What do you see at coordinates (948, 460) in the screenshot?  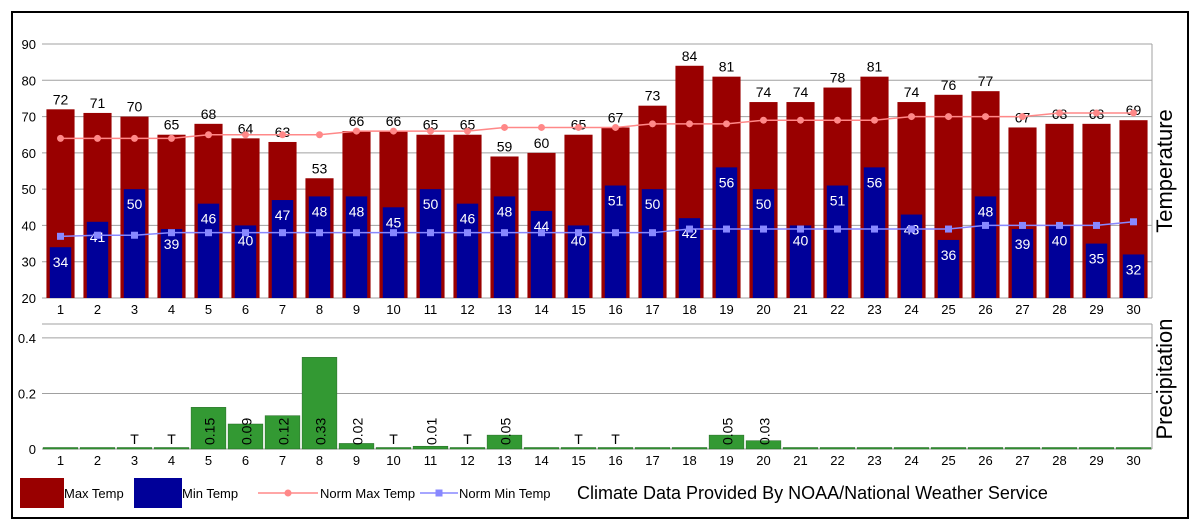 I see `precip-xtick-label: 25` at bounding box center [948, 460].